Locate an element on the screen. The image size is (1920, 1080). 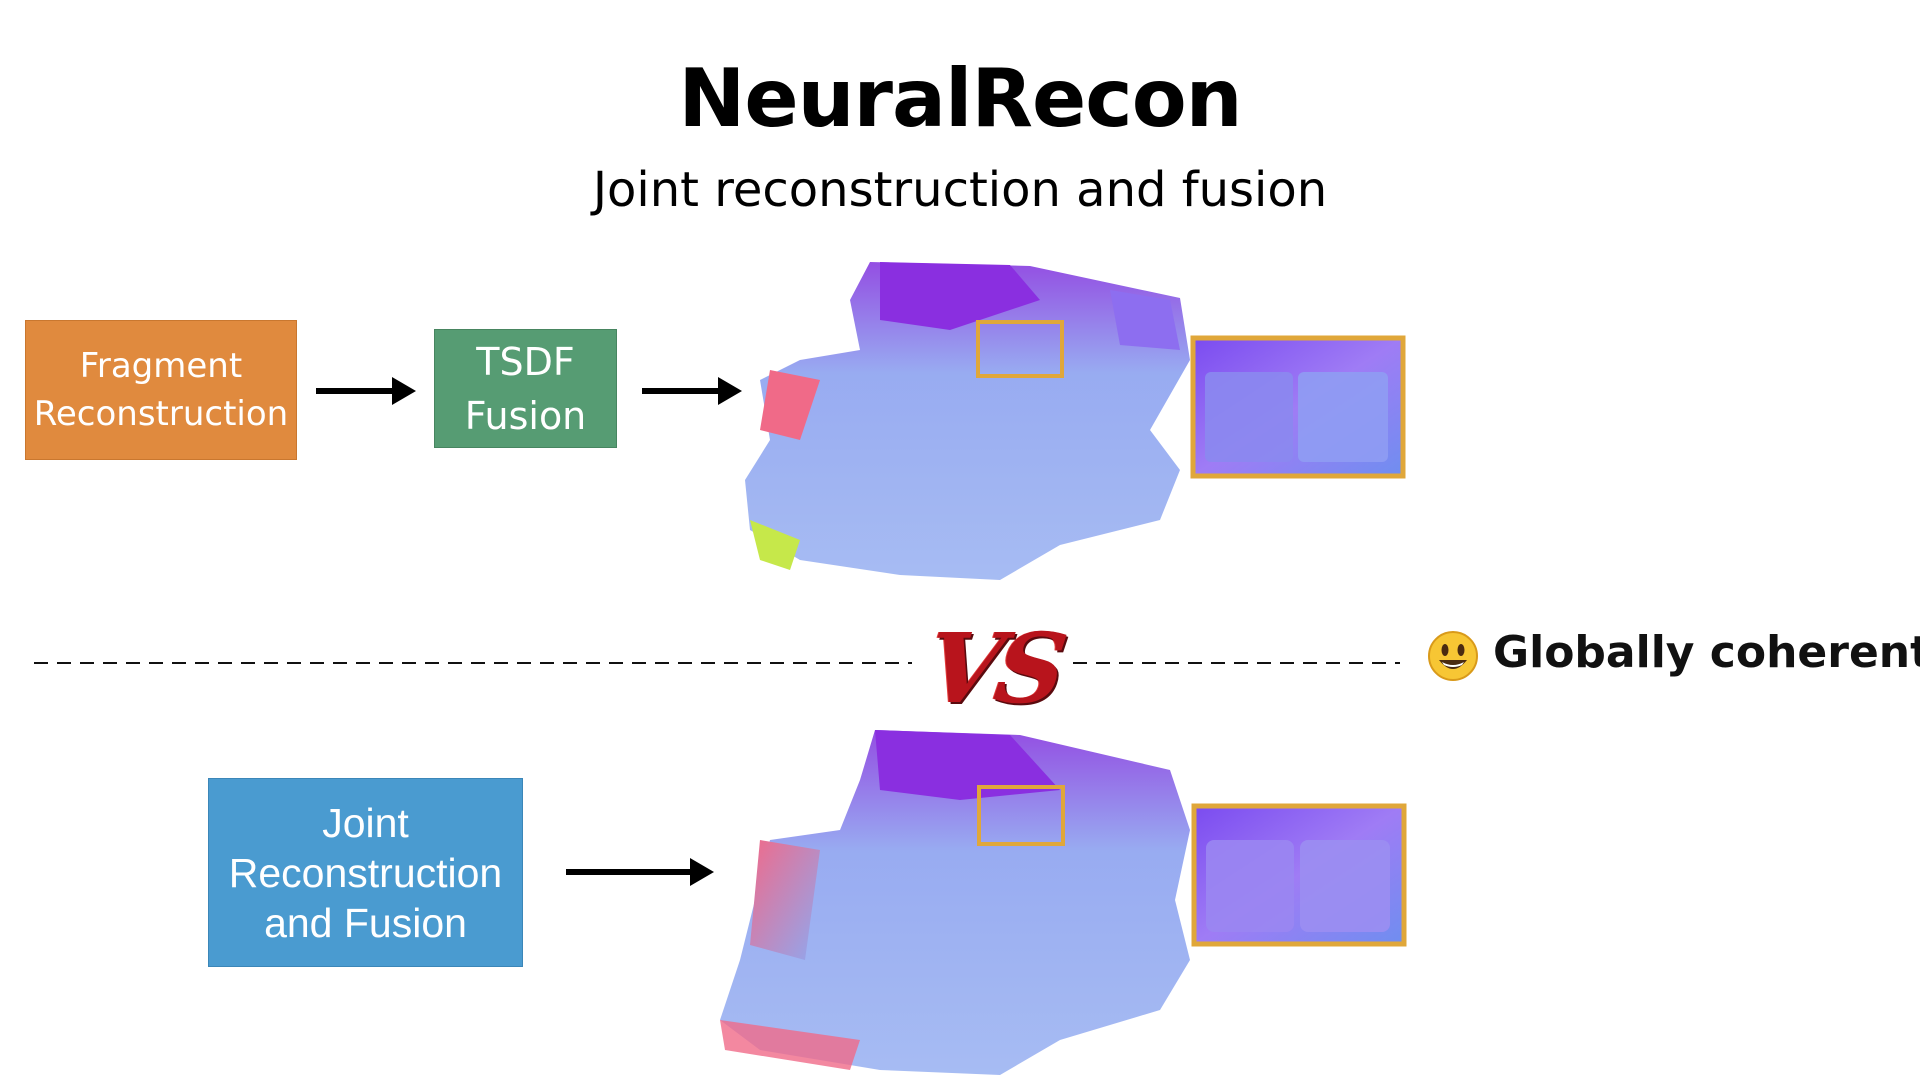
arrow-tsdf-to-mesh is located at coordinates (692, 391).